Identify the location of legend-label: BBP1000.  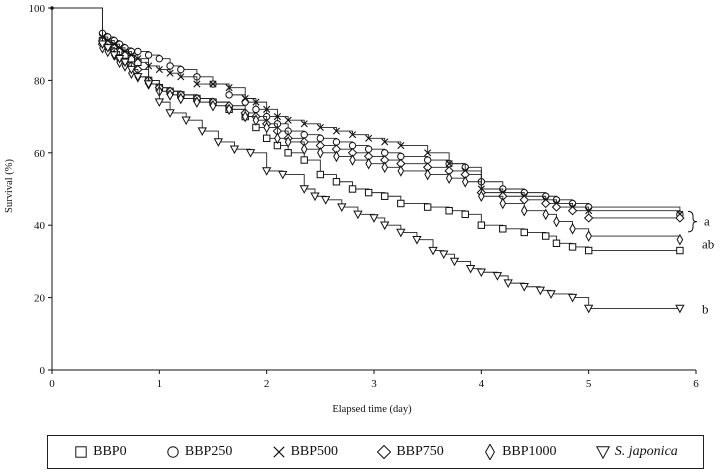
(529, 451).